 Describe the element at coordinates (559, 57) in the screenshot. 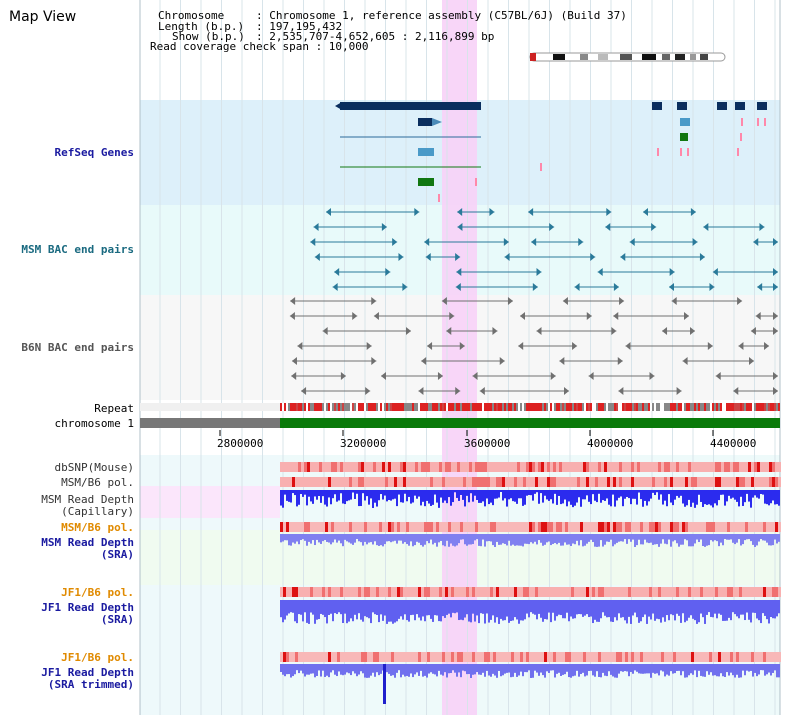

I see `ideogram-band` at that location.